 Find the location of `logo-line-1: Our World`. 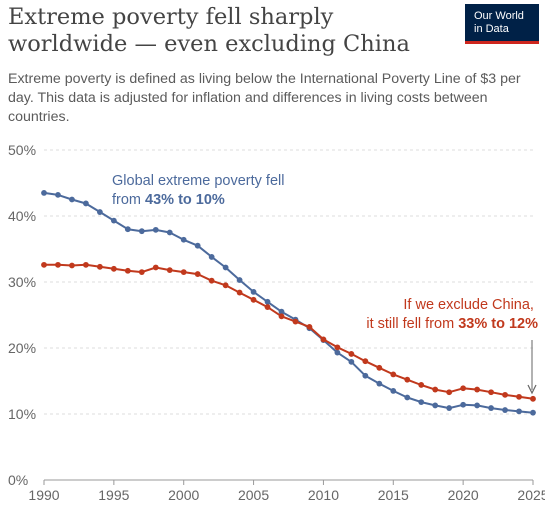

logo-line-1: Our World is located at coordinates (499, 16).